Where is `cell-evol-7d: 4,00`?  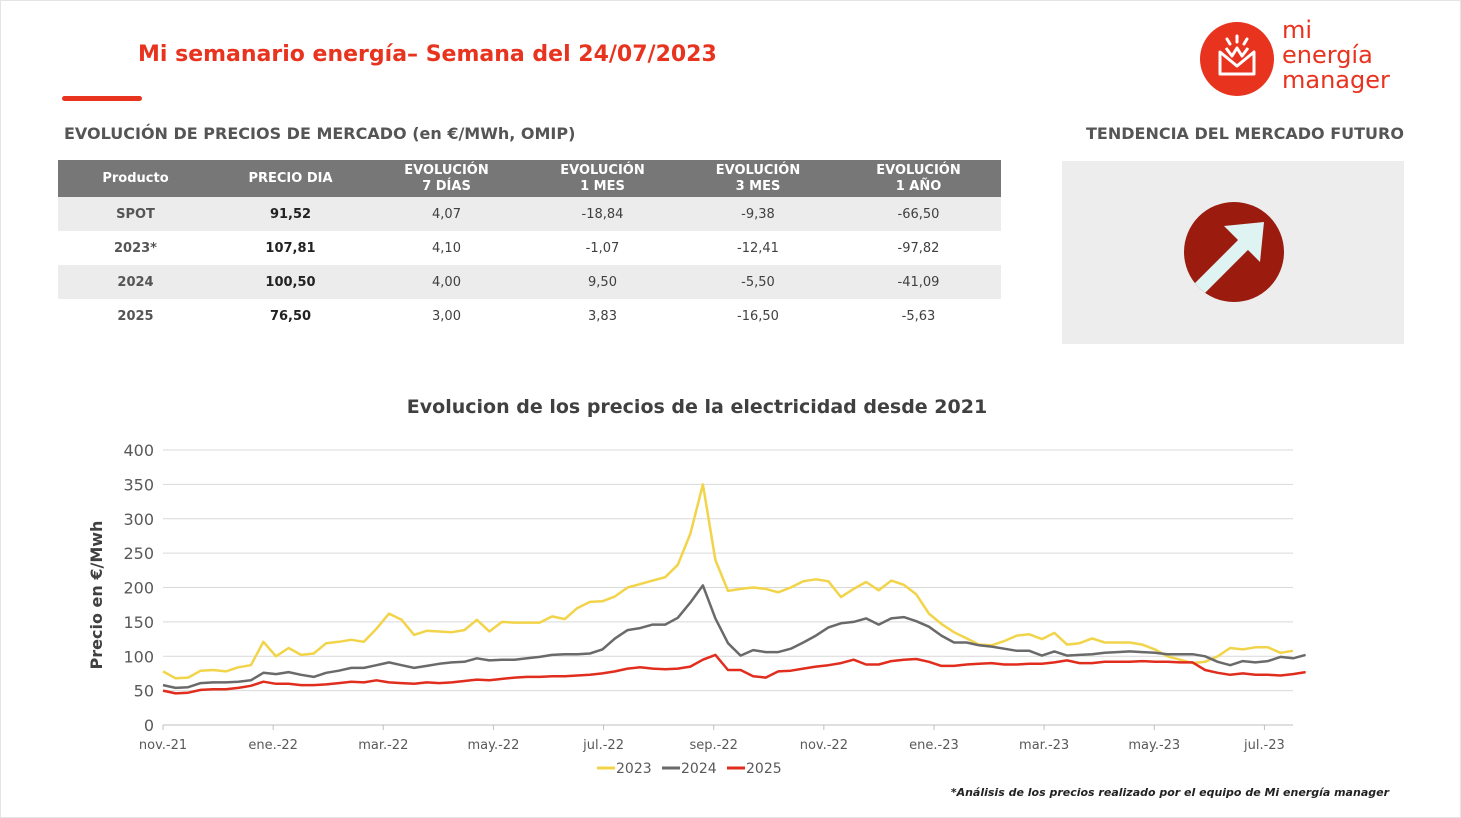
cell-evol-7d: 4,00 is located at coordinates (446, 282).